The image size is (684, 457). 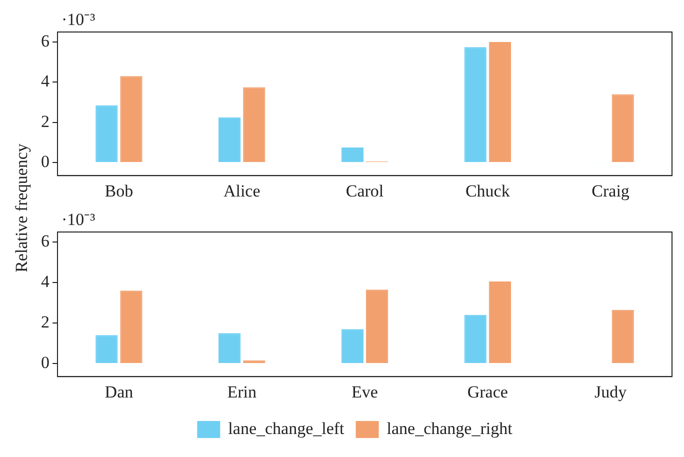 What do you see at coordinates (365, 392) in the screenshot?
I see `x-tick-label: Eve` at bounding box center [365, 392].